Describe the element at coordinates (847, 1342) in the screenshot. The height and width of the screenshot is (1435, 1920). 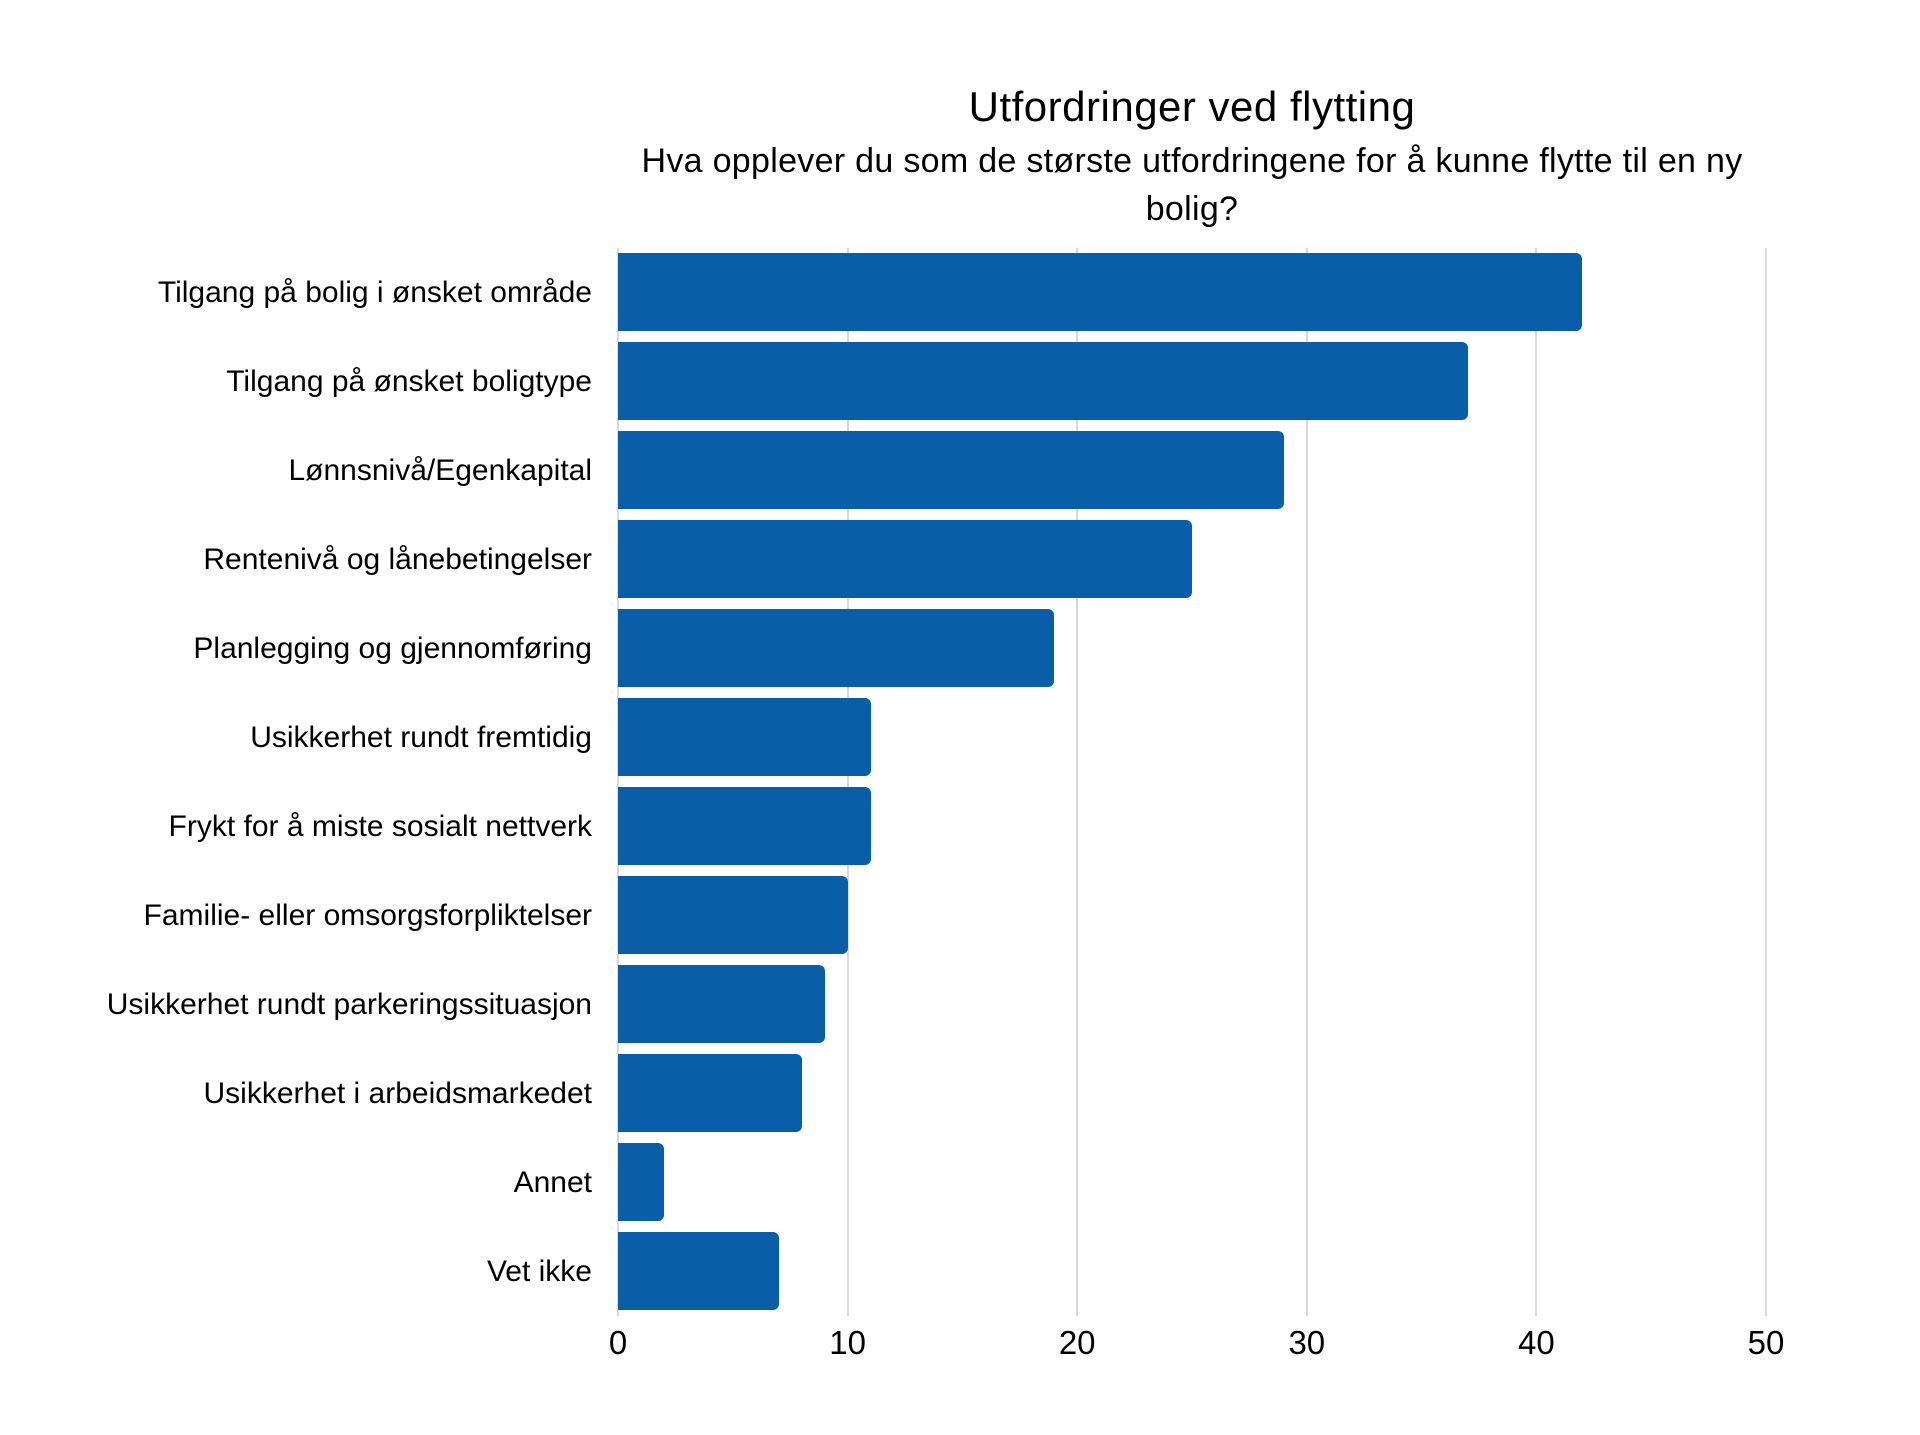
I see `x-tick-label: 10` at that location.